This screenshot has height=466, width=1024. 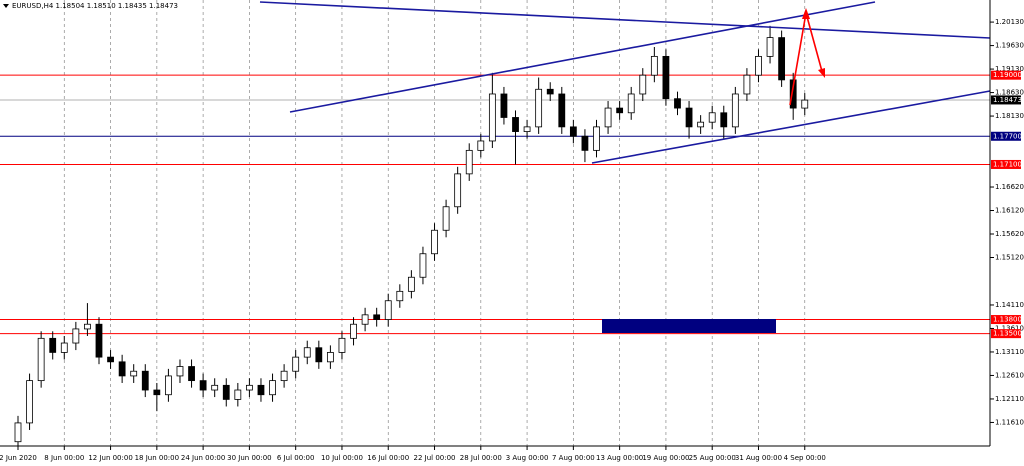 What do you see at coordinates (1009, 116) in the screenshot?
I see `y-tick-label: 1.18130` at bounding box center [1009, 116].